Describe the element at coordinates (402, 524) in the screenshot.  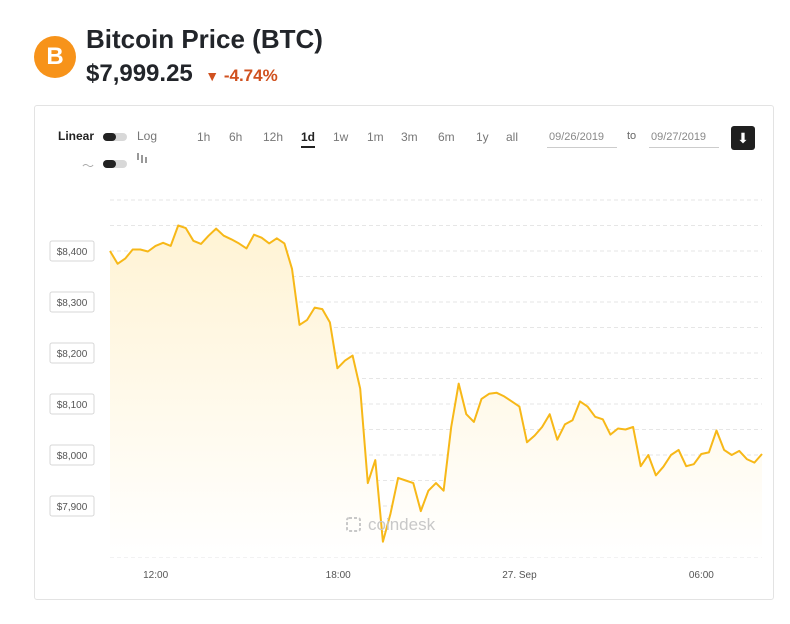
I see `watermark-text: coindesk` at that location.